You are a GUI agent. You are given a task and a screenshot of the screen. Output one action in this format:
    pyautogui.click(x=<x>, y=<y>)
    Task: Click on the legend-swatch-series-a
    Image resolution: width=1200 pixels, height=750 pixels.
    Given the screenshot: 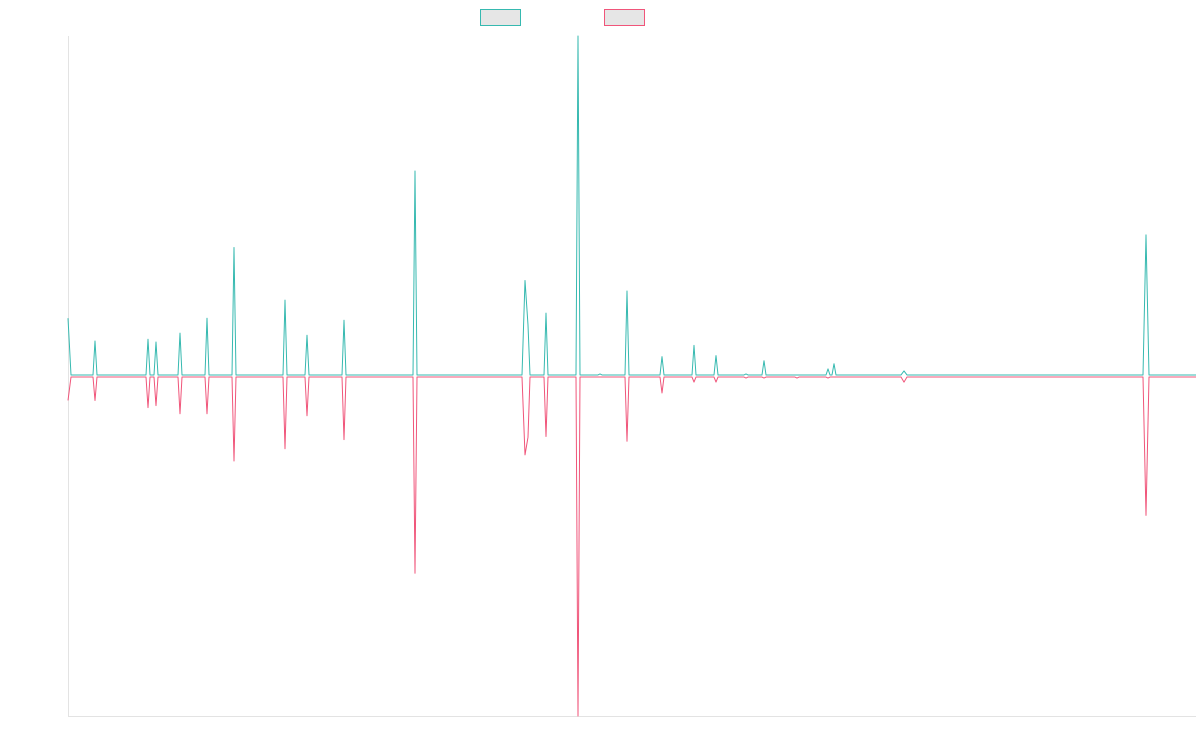 What is the action you would take?
    pyautogui.click(x=500, y=17)
    